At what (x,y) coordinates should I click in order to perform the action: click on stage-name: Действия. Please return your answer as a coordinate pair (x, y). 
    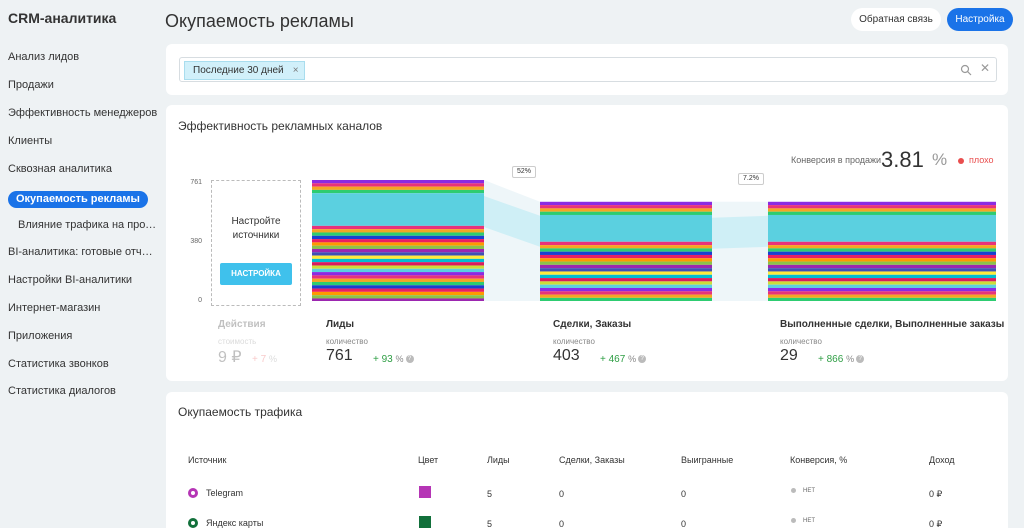
    Looking at the image, I should click on (242, 324).